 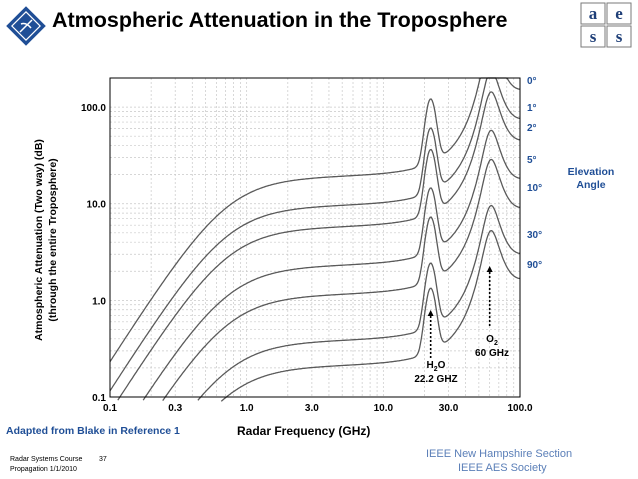 What do you see at coordinates (519, 408) in the screenshot?
I see `x-tick-label: 100.0` at bounding box center [519, 408].